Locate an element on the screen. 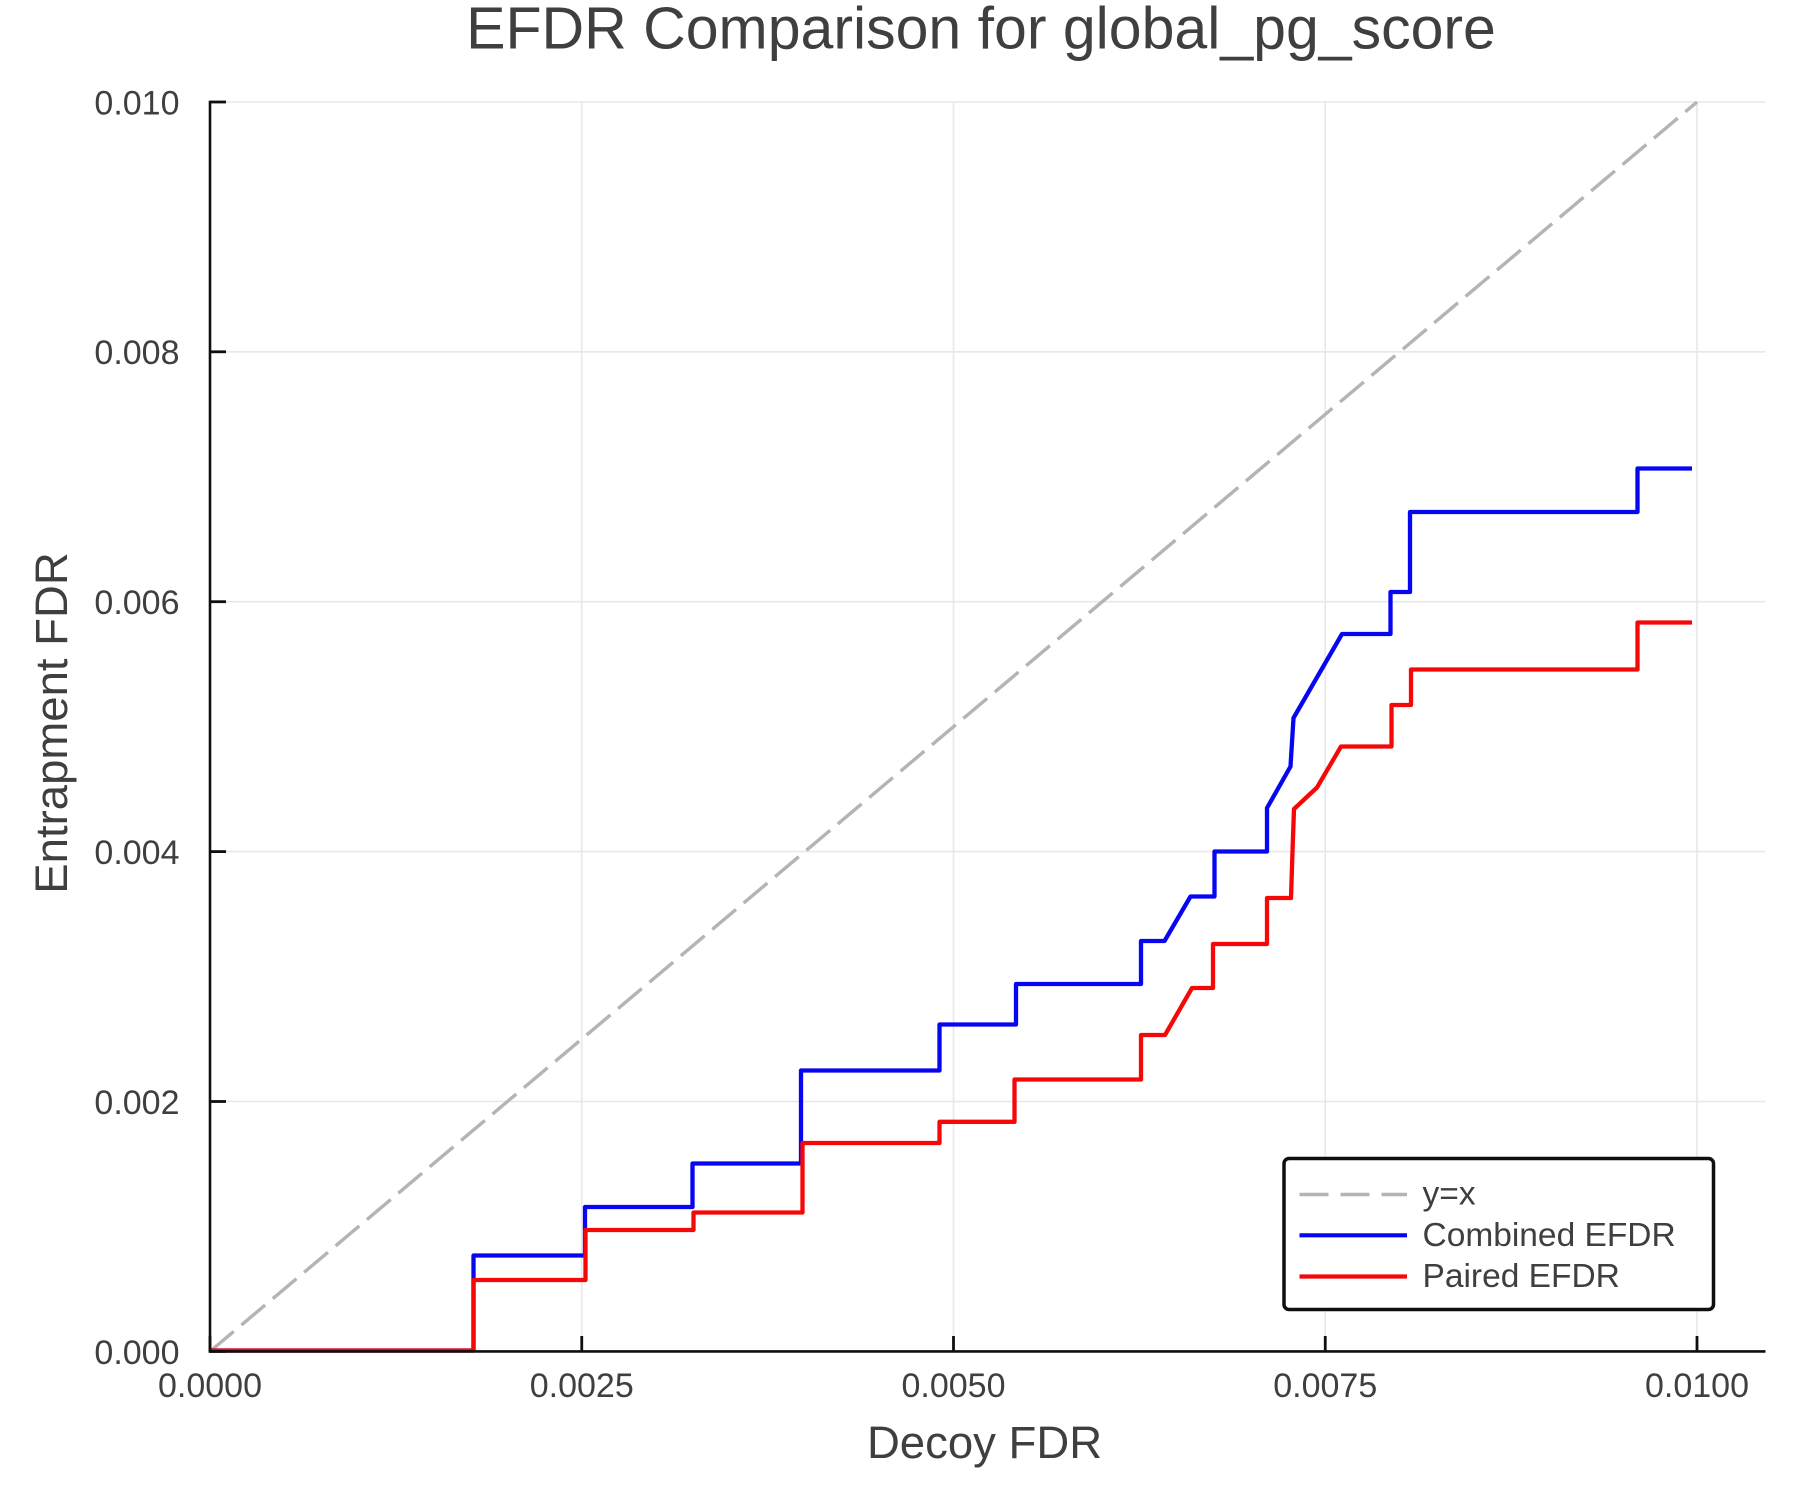 This screenshot has height=1500, width=1800. svg-text: 0.0025 is located at coordinates (582, 1386).